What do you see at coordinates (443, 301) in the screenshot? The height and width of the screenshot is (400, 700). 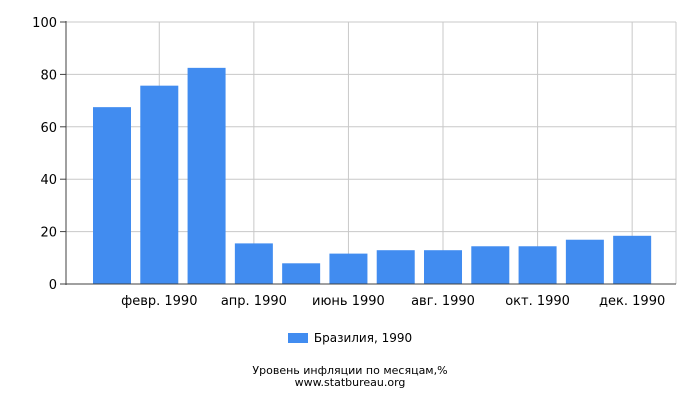 I see `x-tick-label-7: авг. 1990` at bounding box center [443, 301].